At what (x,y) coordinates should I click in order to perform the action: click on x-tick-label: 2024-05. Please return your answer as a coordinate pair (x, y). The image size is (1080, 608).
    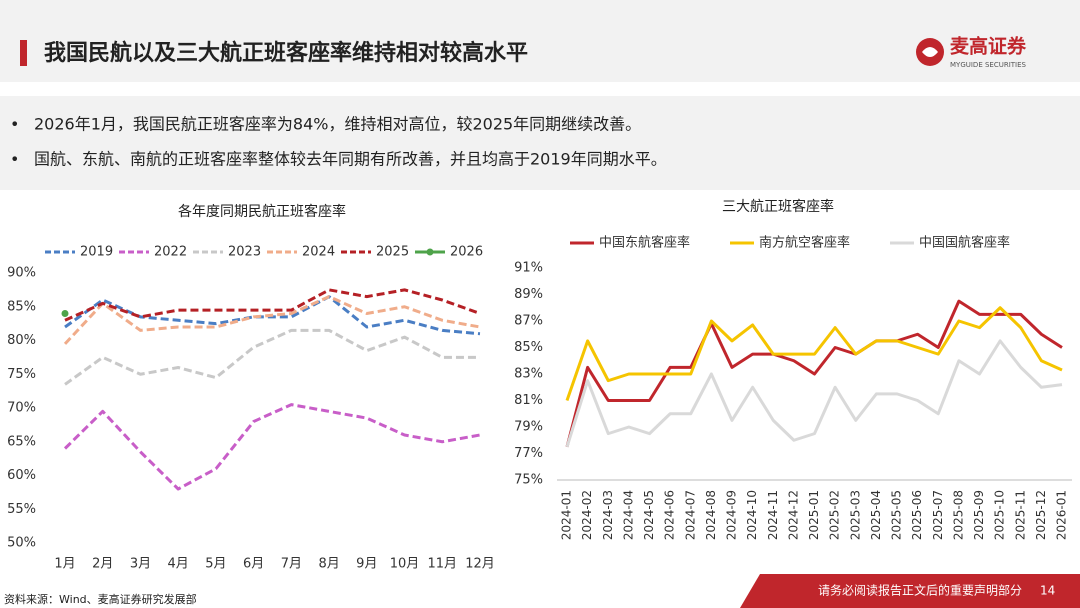
    Looking at the image, I should click on (649, 515).